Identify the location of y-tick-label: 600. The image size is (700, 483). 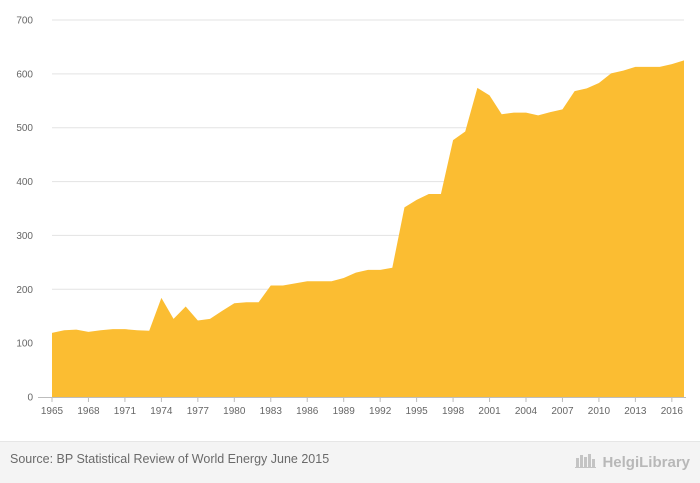
(24, 74).